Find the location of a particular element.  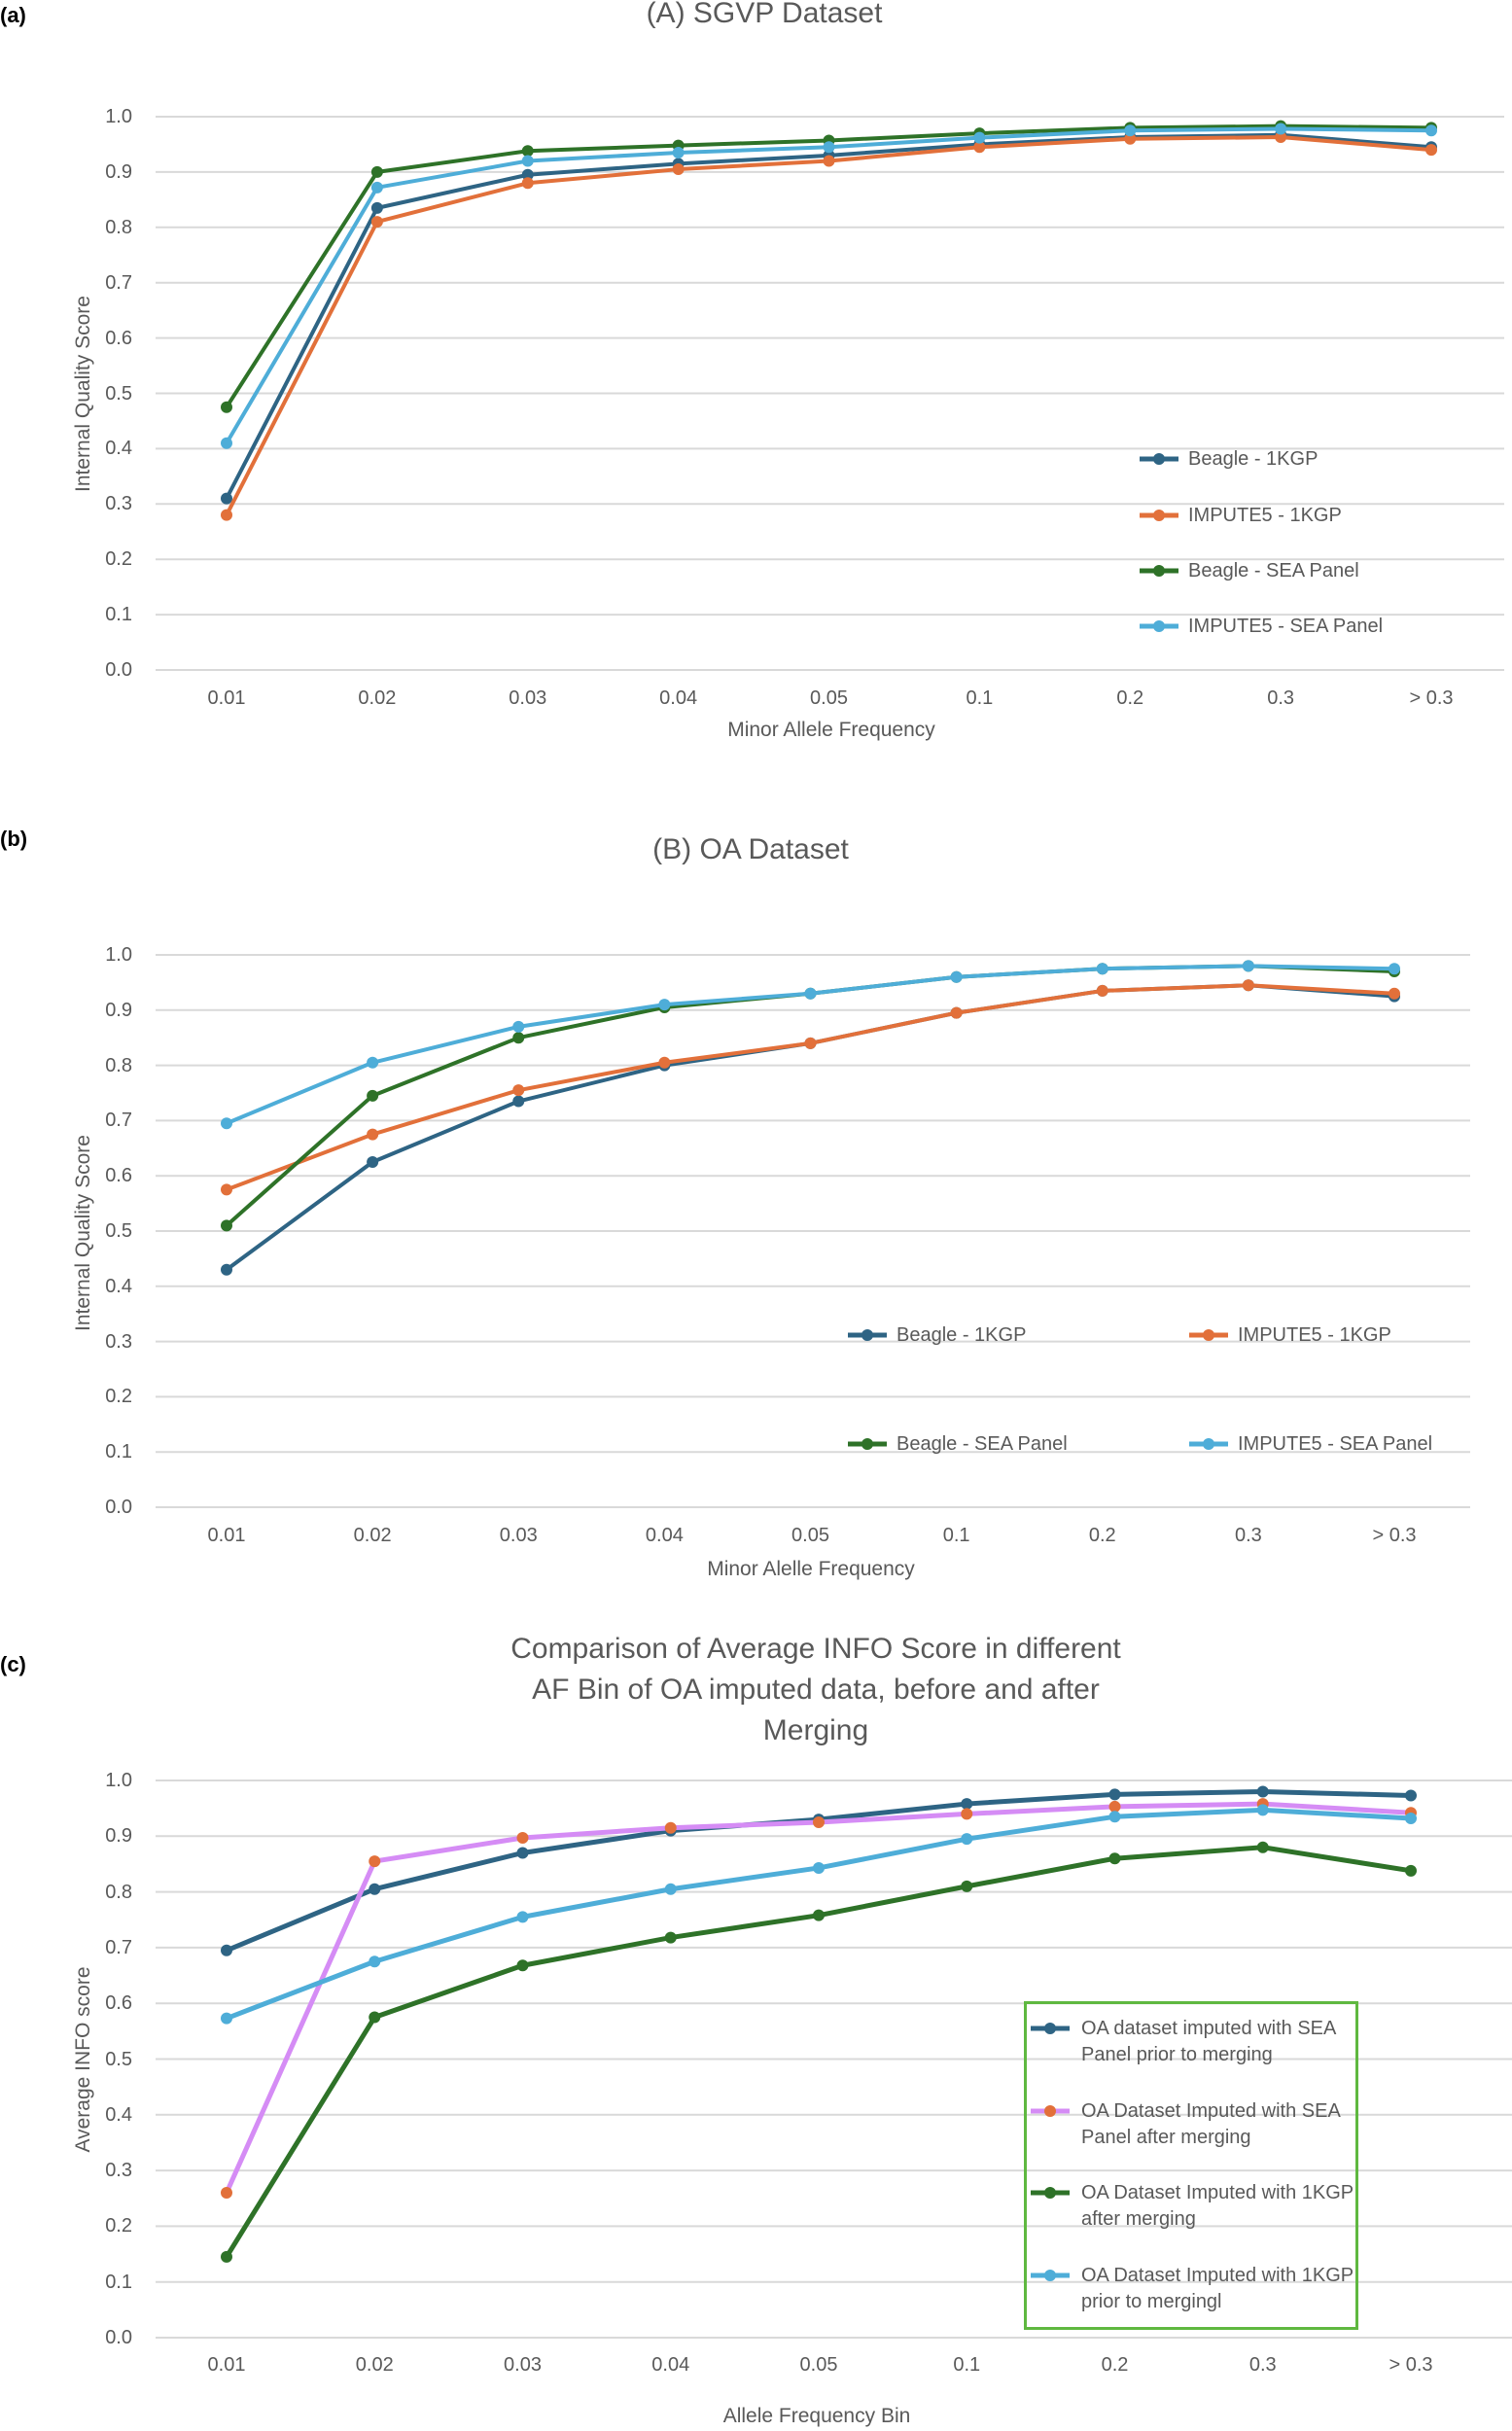

x-tick-label: 0.03 is located at coordinates (523, 2365).